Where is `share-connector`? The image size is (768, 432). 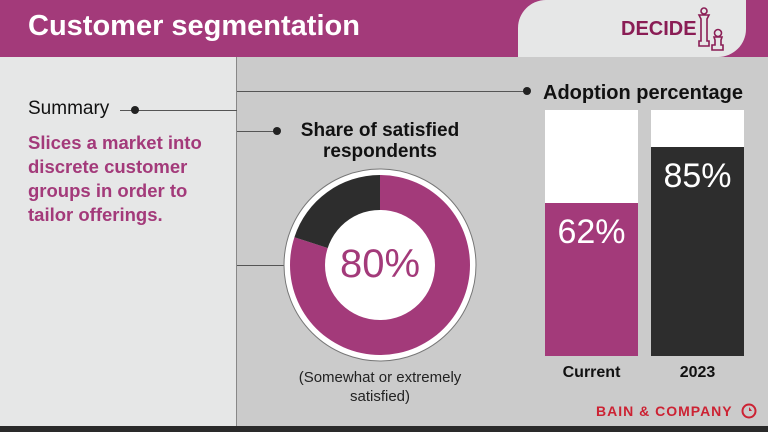 share-connector is located at coordinates (257, 131).